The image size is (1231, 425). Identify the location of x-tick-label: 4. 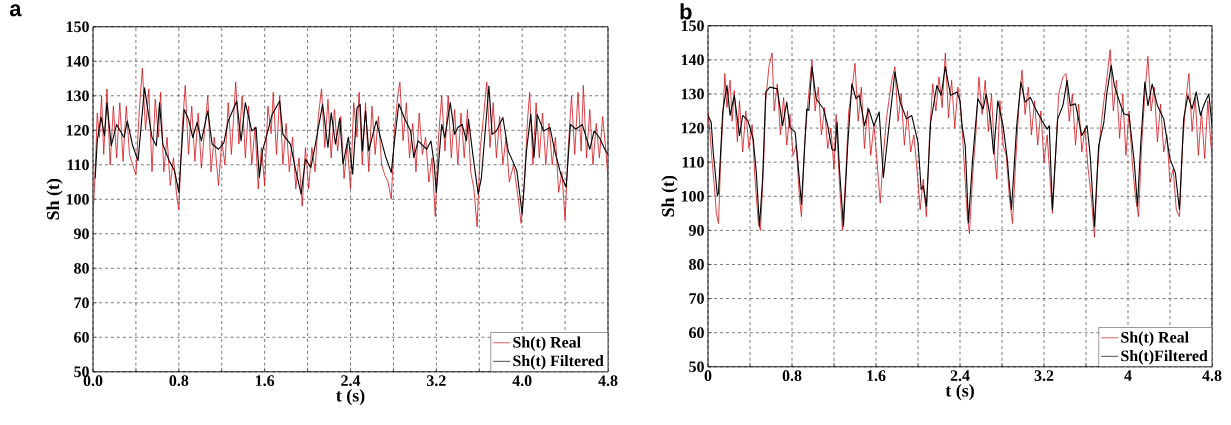
(1128, 375).